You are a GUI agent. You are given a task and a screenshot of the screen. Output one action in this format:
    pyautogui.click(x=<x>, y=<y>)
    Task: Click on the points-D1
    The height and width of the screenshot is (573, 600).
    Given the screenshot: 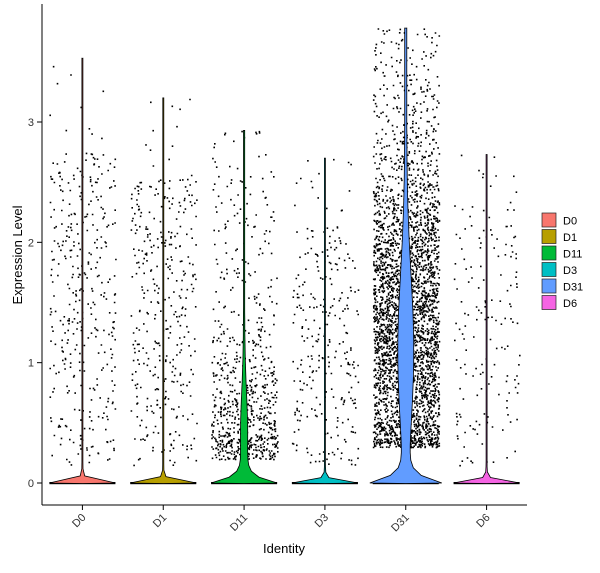 What is the action you would take?
    pyautogui.click(x=164, y=282)
    